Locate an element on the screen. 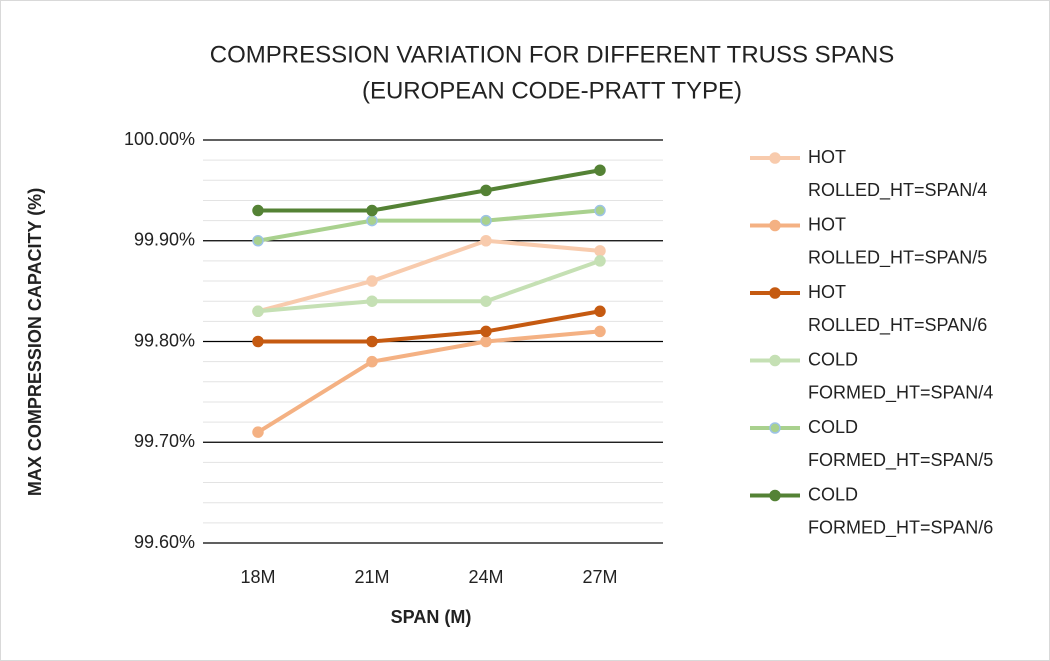 The height and width of the screenshot is (661, 1050). y-tick-label: 99.70% is located at coordinates (164, 441).